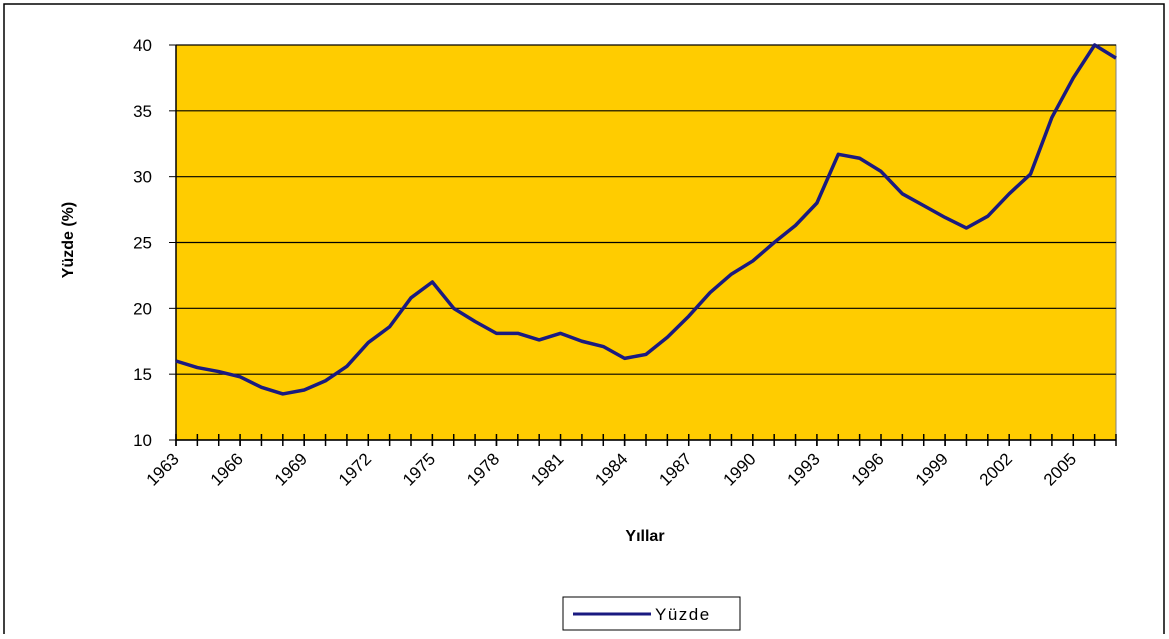  Describe the element at coordinates (142, 177) in the screenshot. I see `y-tick-label: 30` at that location.